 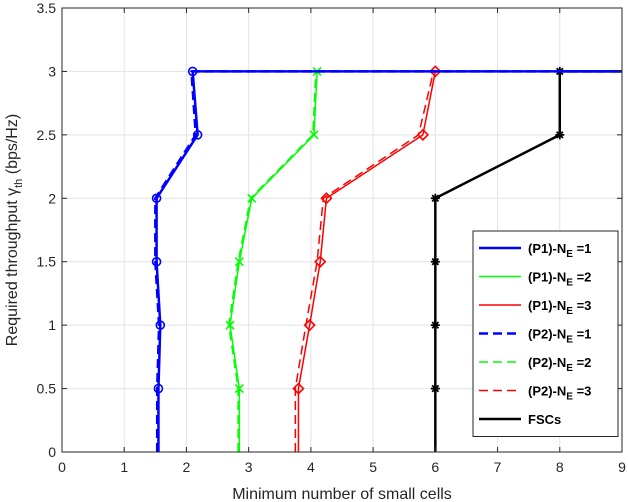 What do you see at coordinates (12, 146) in the screenshot?
I see `y-axis-label-unit: (bps/Hz)` at bounding box center [12, 146].